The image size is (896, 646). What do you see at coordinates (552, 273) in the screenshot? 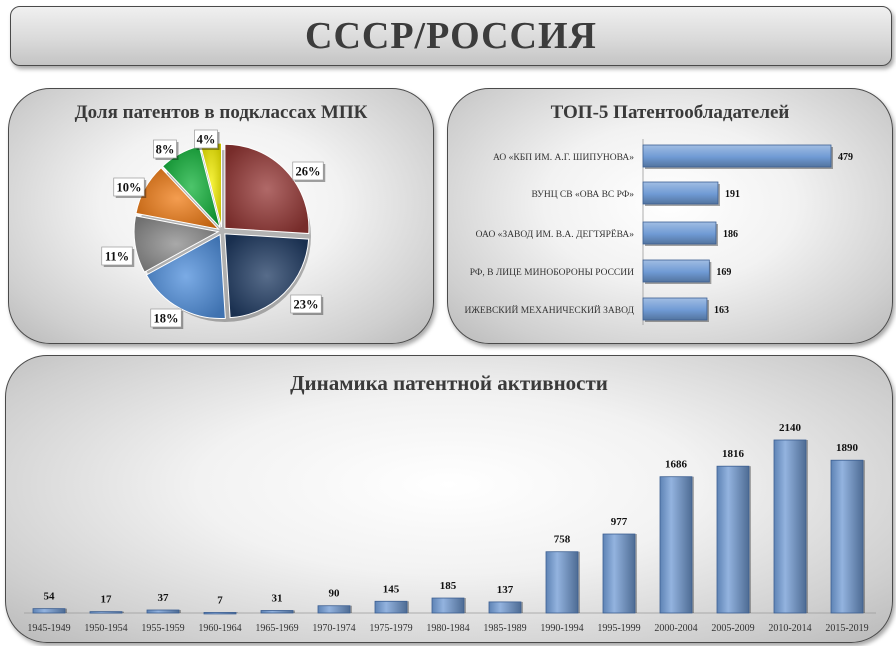
I see `top5-category-label-4: РФ, В ЛИЦЕ МИНОБОРОНЫ РОССИИ` at bounding box center [552, 273].